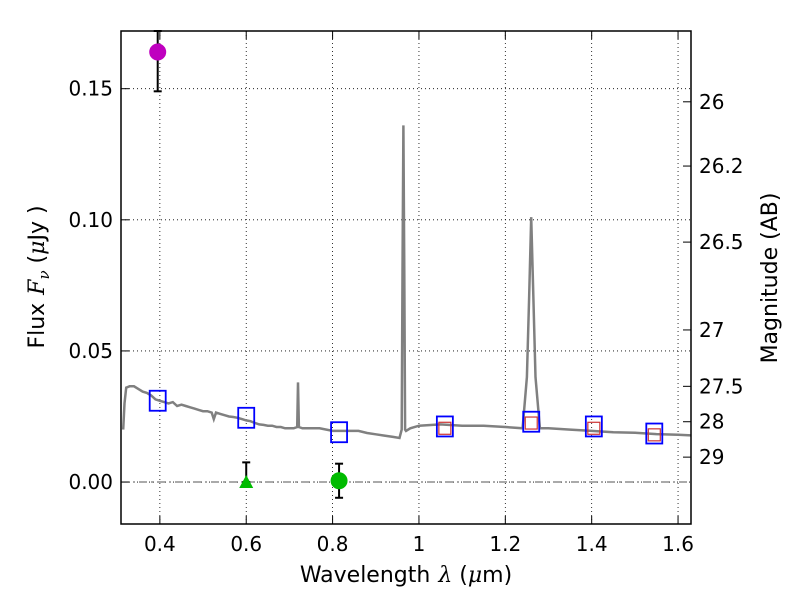 The height and width of the screenshot is (600, 800). What do you see at coordinates (592, 544) in the screenshot?
I see `x-tick-label: 1.4` at bounding box center [592, 544].